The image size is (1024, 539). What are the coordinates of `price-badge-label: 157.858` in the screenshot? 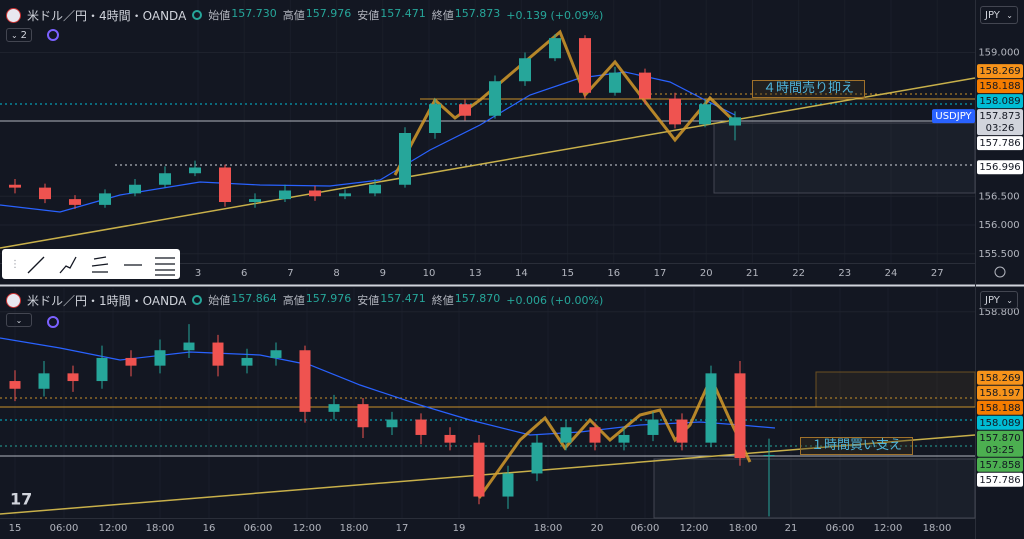 It's located at (999, 465).